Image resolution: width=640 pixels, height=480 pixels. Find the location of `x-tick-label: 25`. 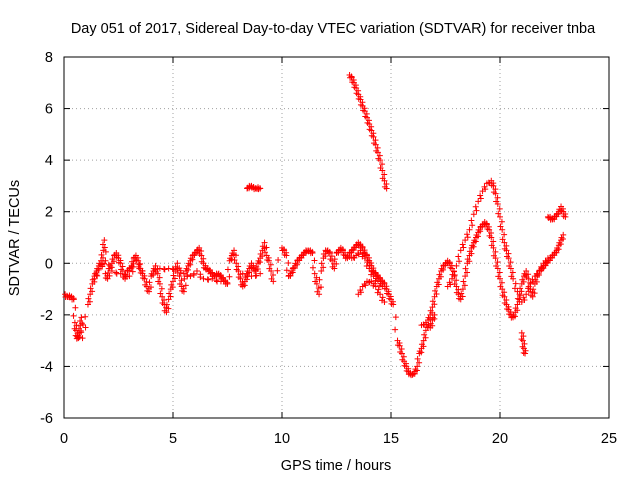

x-tick-label: 25 is located at coordinates (609, 439).